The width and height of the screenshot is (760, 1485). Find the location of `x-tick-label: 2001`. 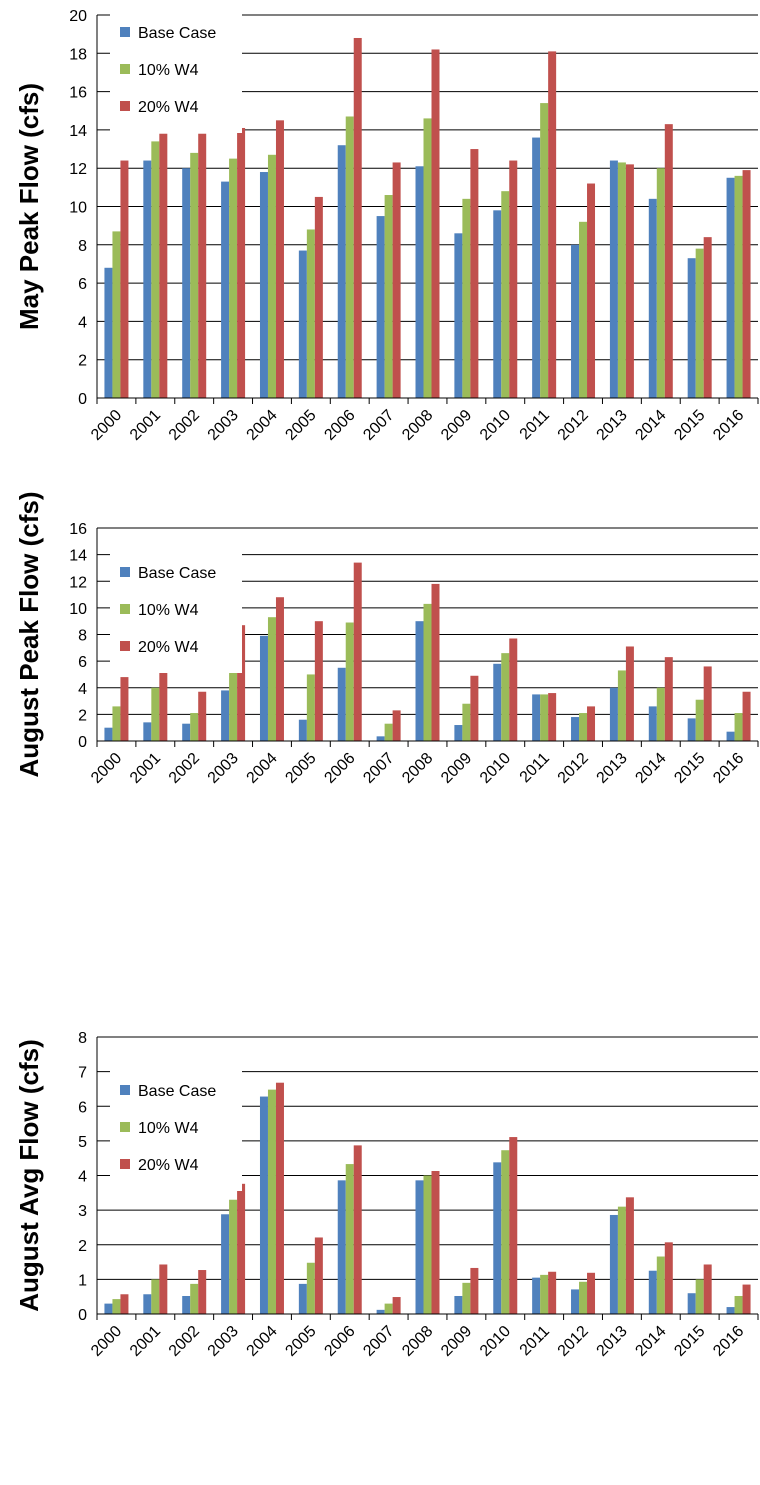

x-tick-label: 2001 is located at coordinates (145, 1341).